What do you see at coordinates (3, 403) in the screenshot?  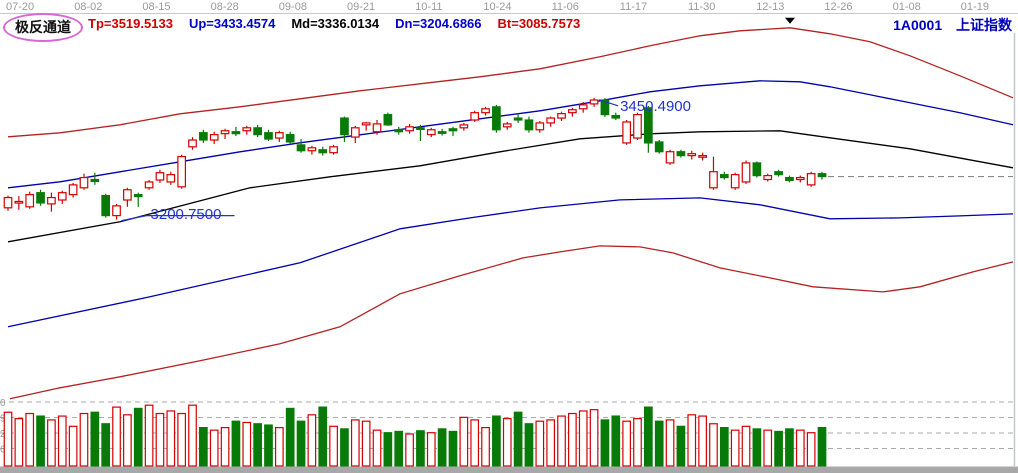 I see `volume-axis-label: 0` at bounding box center [3, 403].